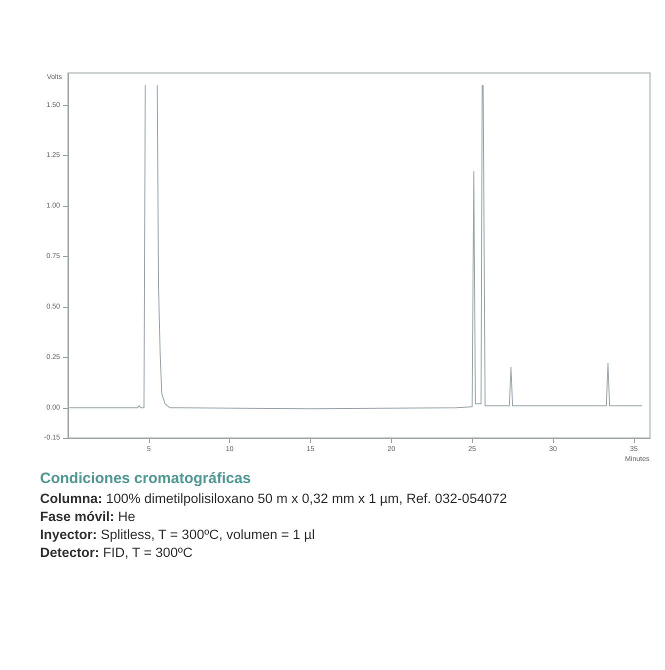 The width and height of the screenshot is (665, 670). What do you see at coordinates (146, 479) in the screenshot?
I see `text: Condiciones cromatográficas` at bounding box center [146, 479].